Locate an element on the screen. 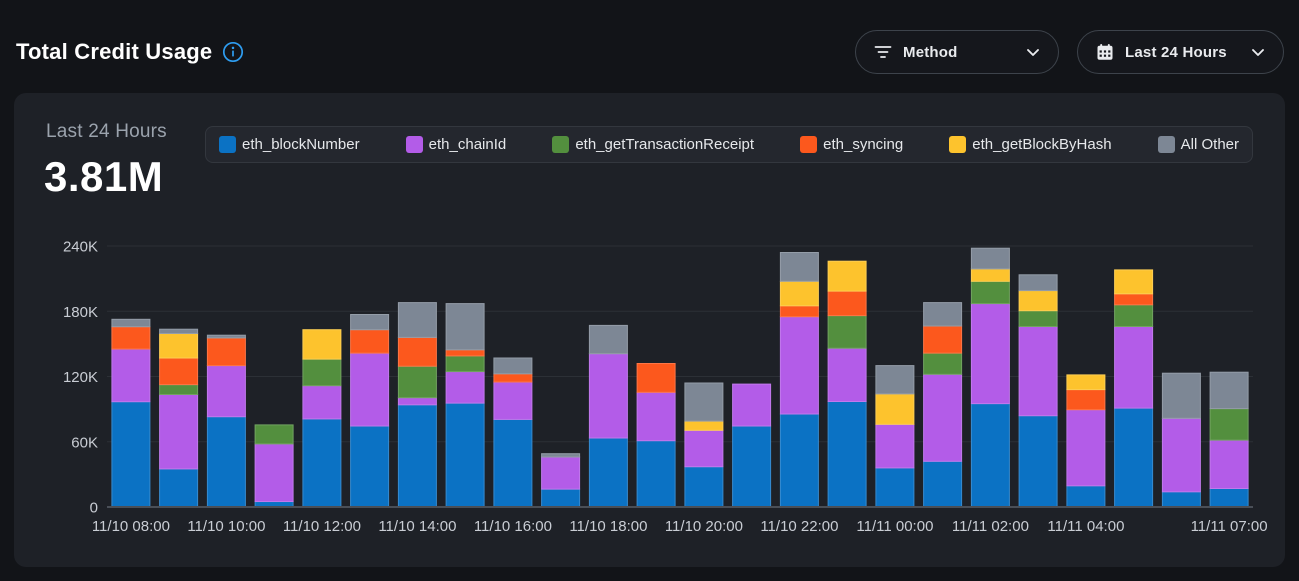 Image resolution: width=1299 pixels, height=581 pixels. bar-11/10 09:00 is located at coordinates (179, 418).